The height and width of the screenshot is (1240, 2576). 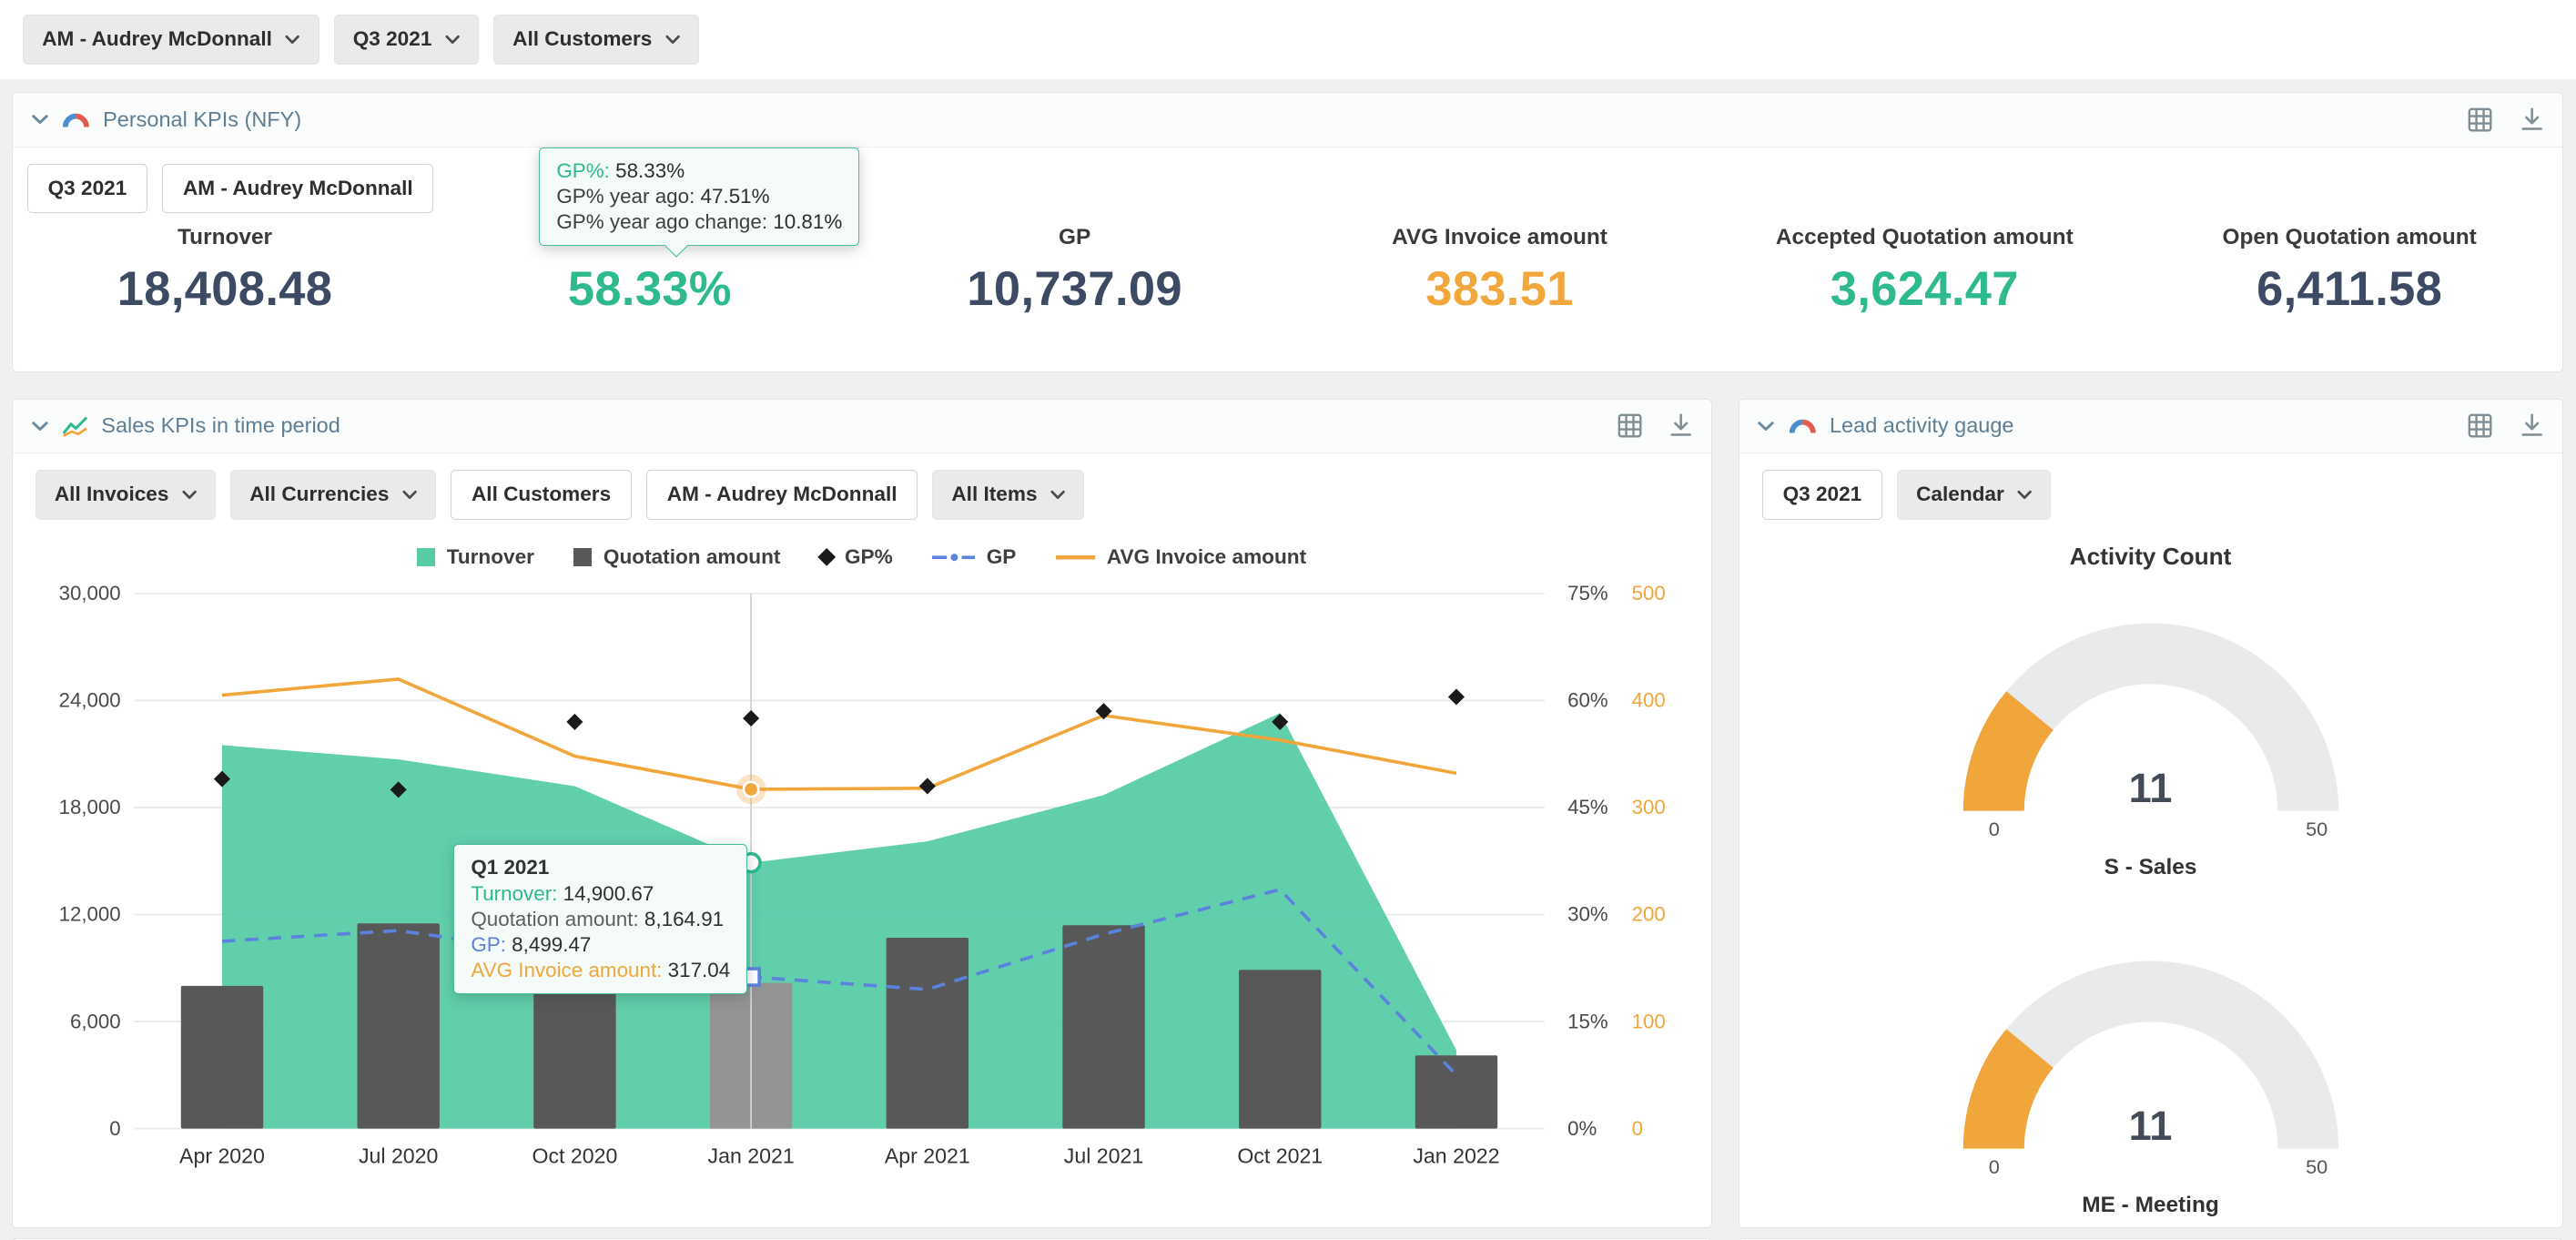 I want to click on axis-label: 0%, so click(x=1582, y=1128).